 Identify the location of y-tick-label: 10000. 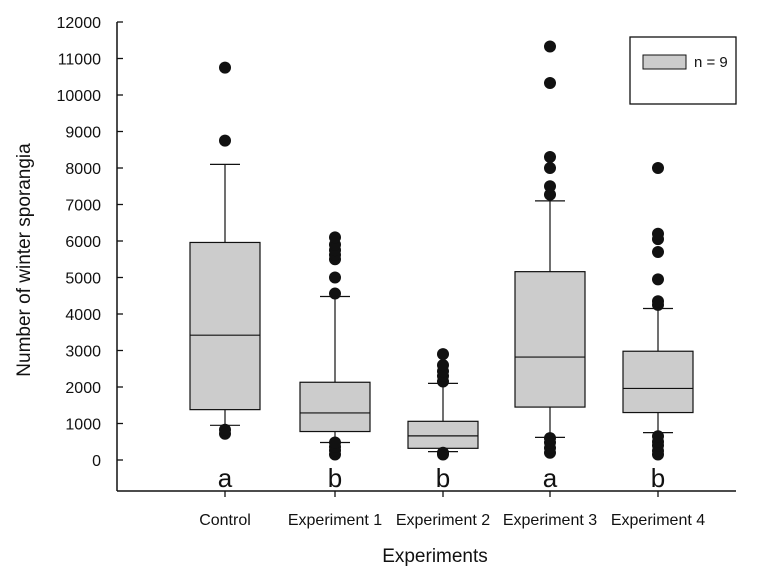
(79, 96).